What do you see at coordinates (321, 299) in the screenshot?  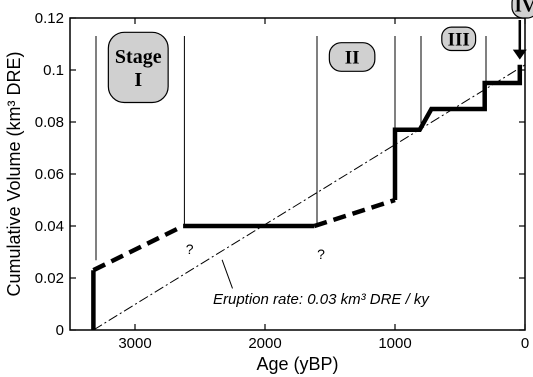 I see `annotation-text: Eruption rate: 0.03 km³ DRE / ky` at bounding box center [321, 299].